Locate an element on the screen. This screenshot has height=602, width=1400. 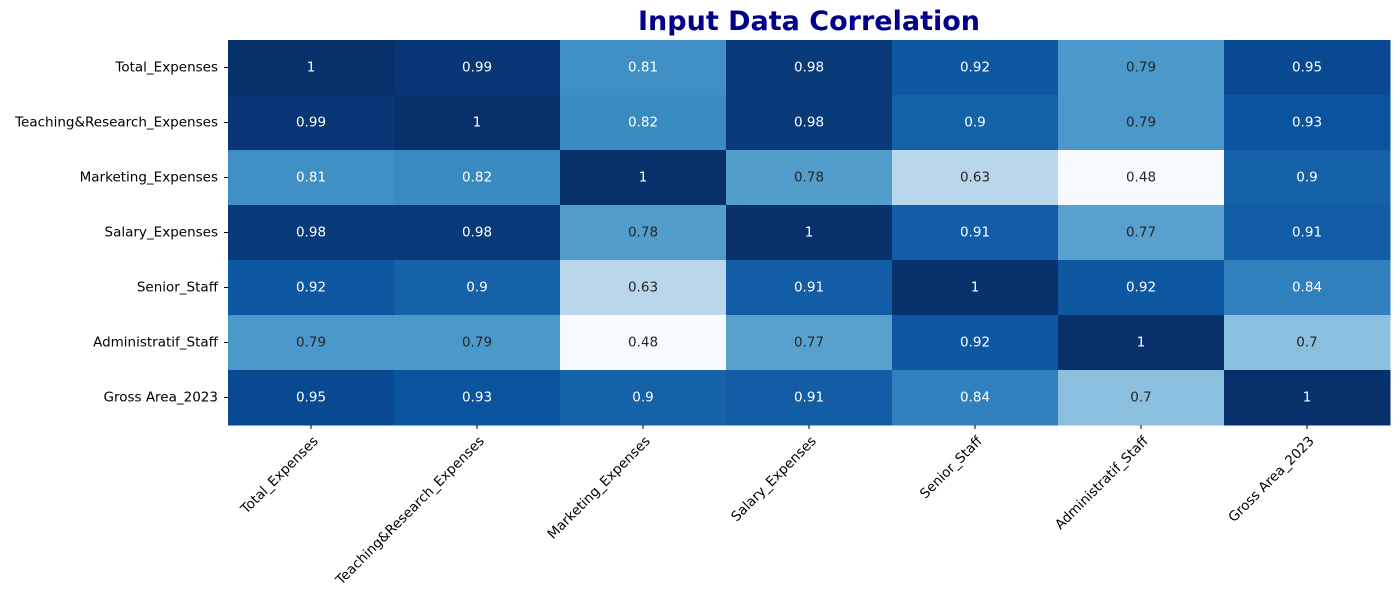
y-tick-label: Teaching&Research_Expenses is located at coordinates (116, 123).